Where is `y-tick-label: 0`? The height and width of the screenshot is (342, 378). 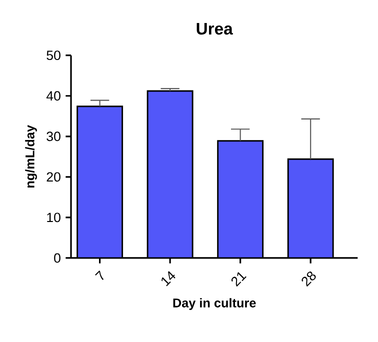 y-tick-label: 0 is located at coordinates (57, 258).